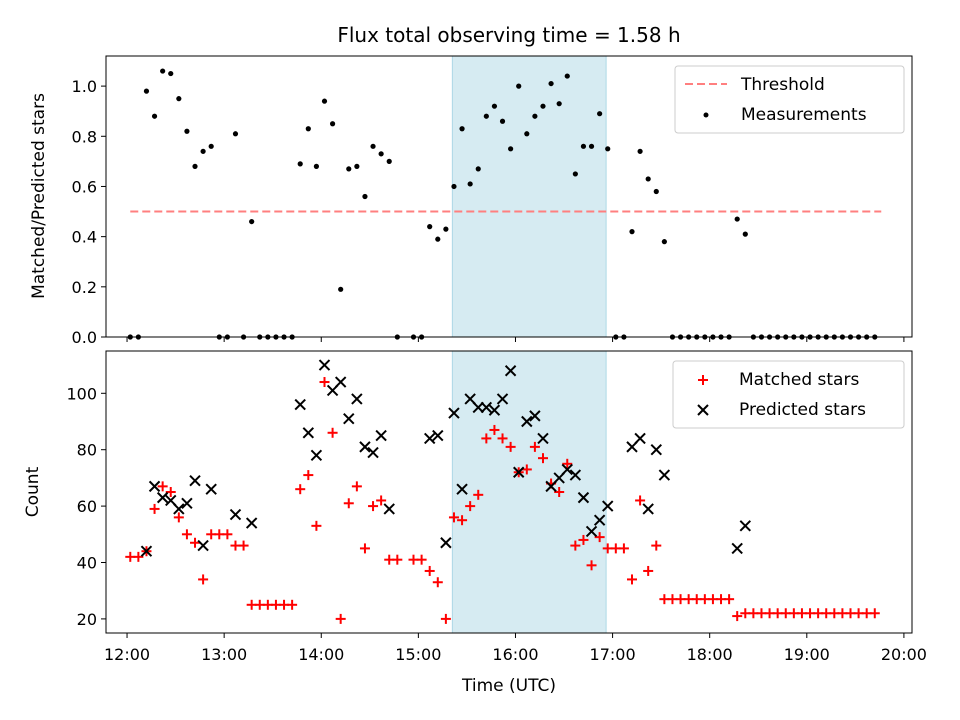 The image size is (960, 720). What do you see at coordinates (703, 380) in the screenshot?
I see `legend-matched-swatch` at bounding box center [703, 380].